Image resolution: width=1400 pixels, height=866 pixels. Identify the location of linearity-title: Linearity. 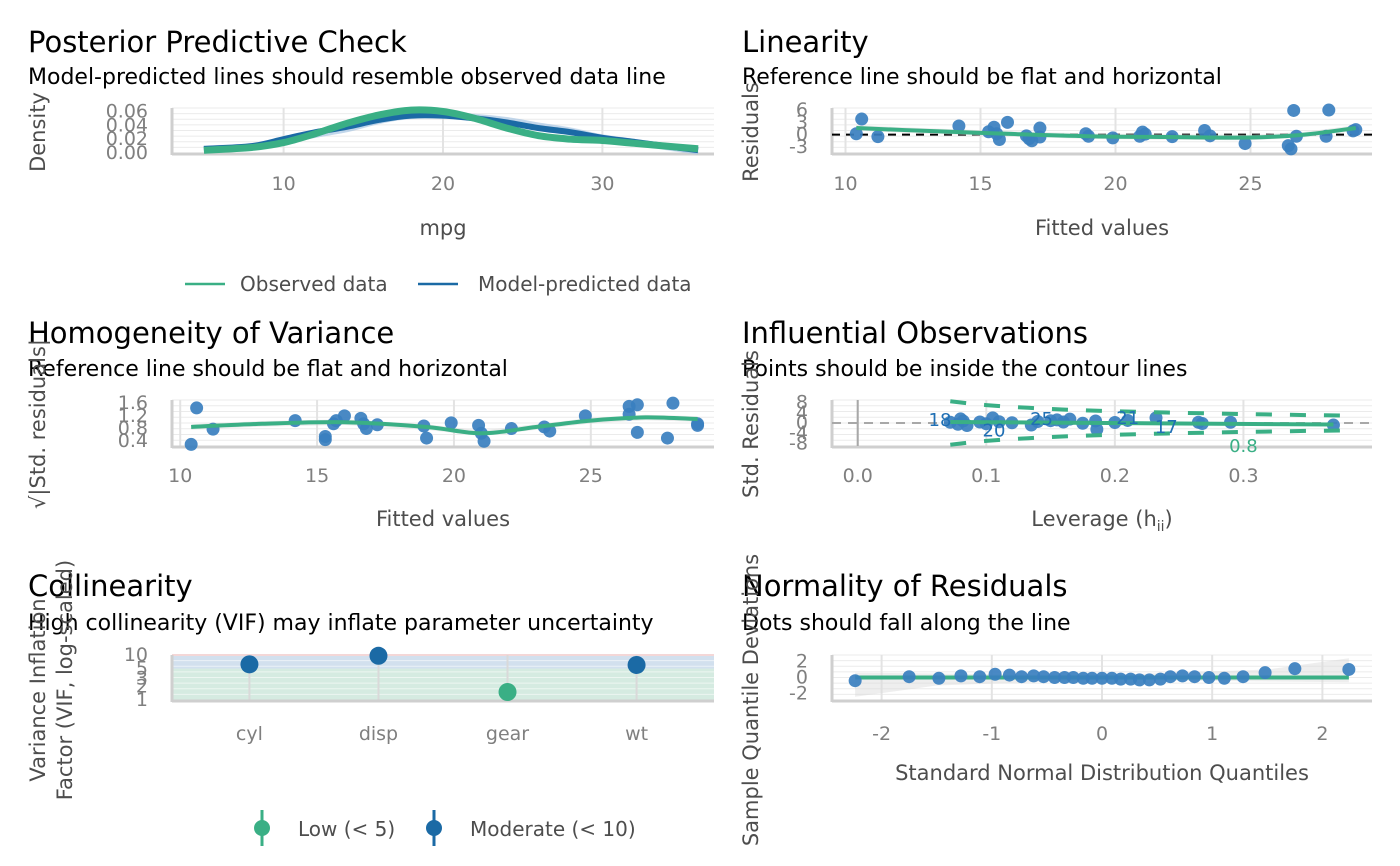
(805, 42).